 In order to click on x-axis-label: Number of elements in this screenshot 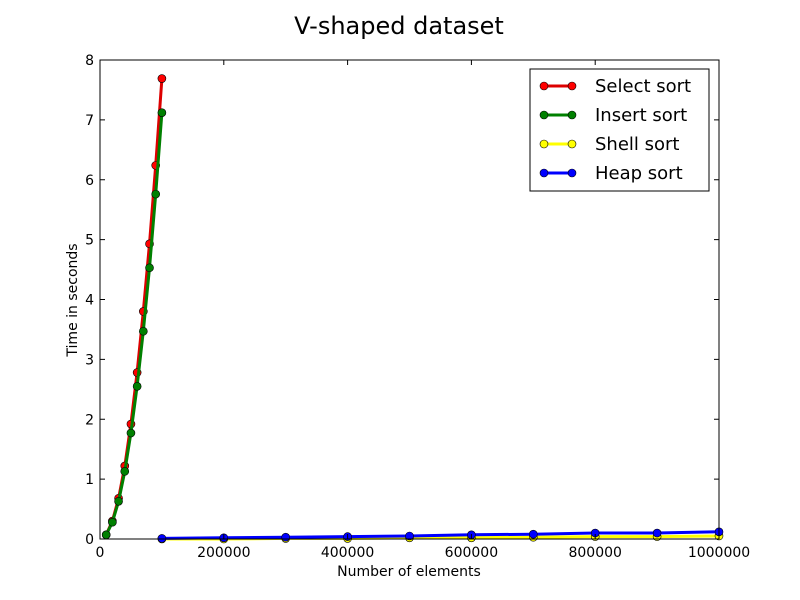, I will do `click(409, 572)`.